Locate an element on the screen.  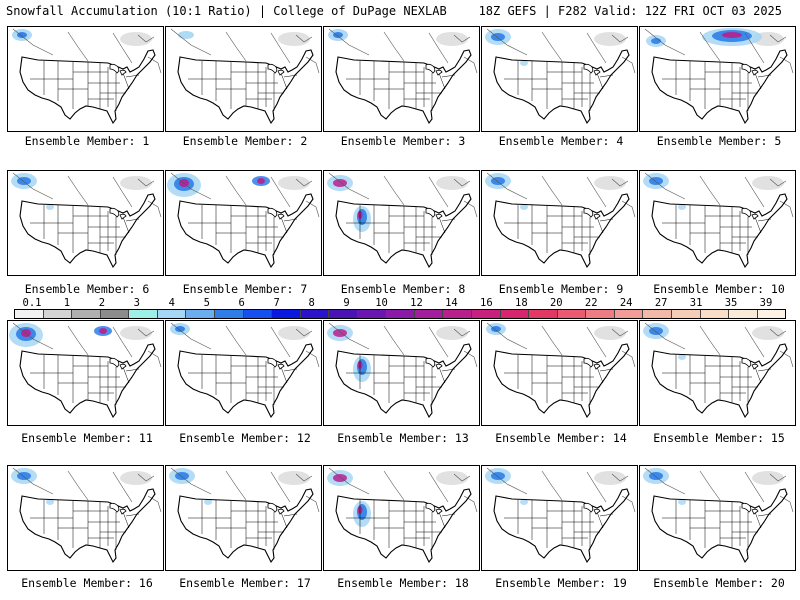
legend-tick-label: 35 is located at coordinates (731, 303).